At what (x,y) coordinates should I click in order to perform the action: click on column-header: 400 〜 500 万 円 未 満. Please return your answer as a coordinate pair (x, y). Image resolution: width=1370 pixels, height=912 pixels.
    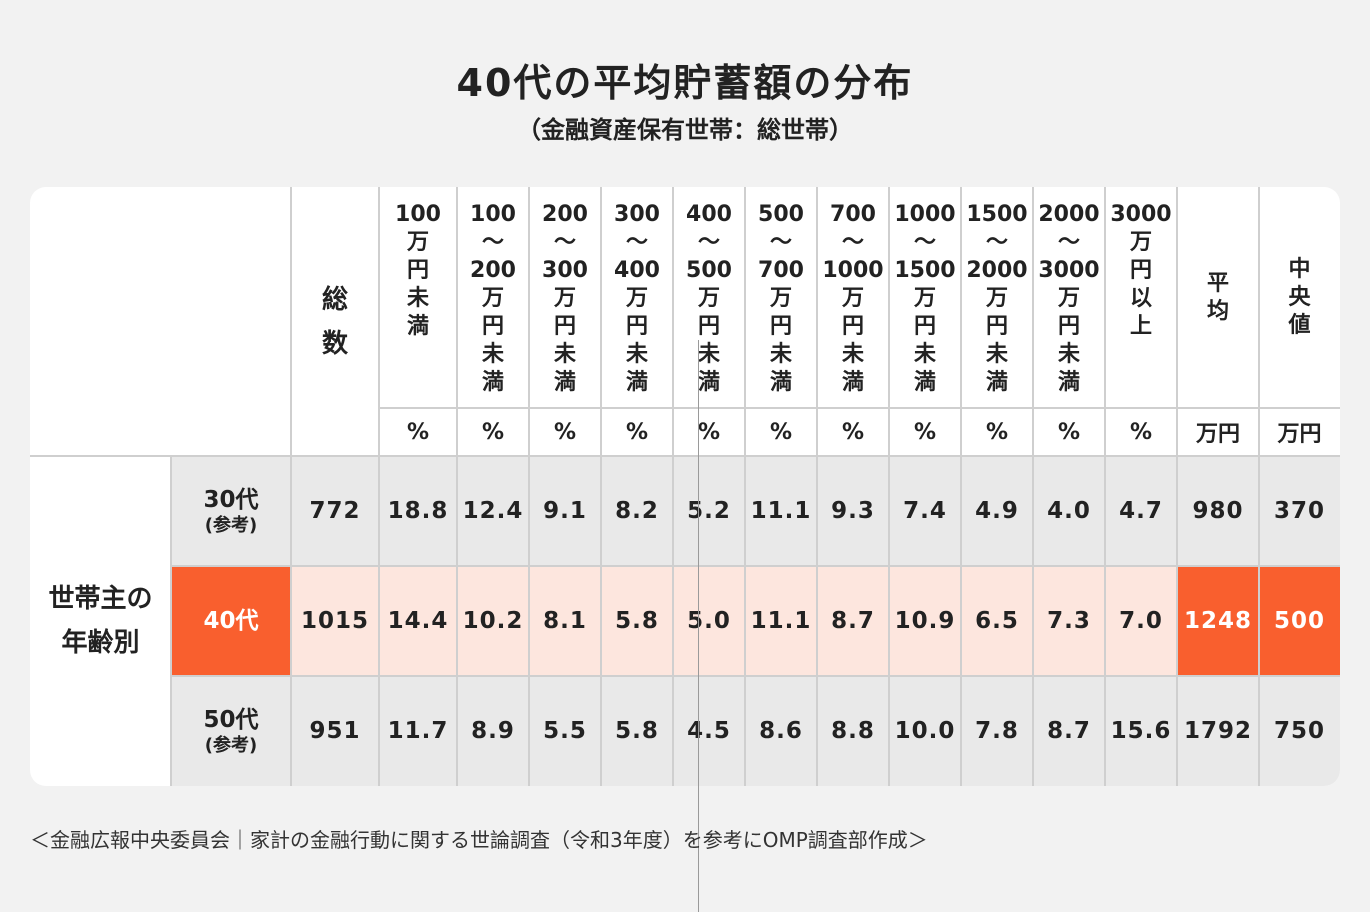
    Looking at the image, I should click on (709, 298).